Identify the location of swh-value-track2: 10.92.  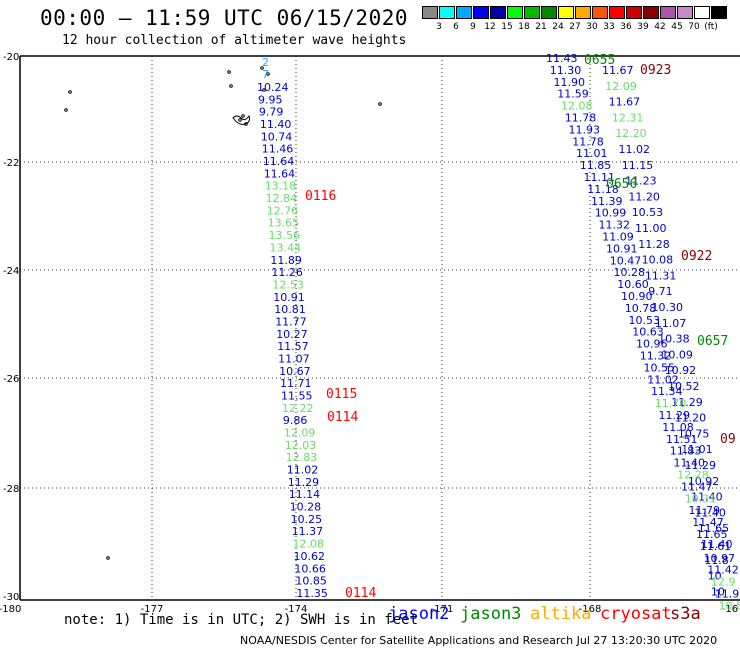
(681, 370).